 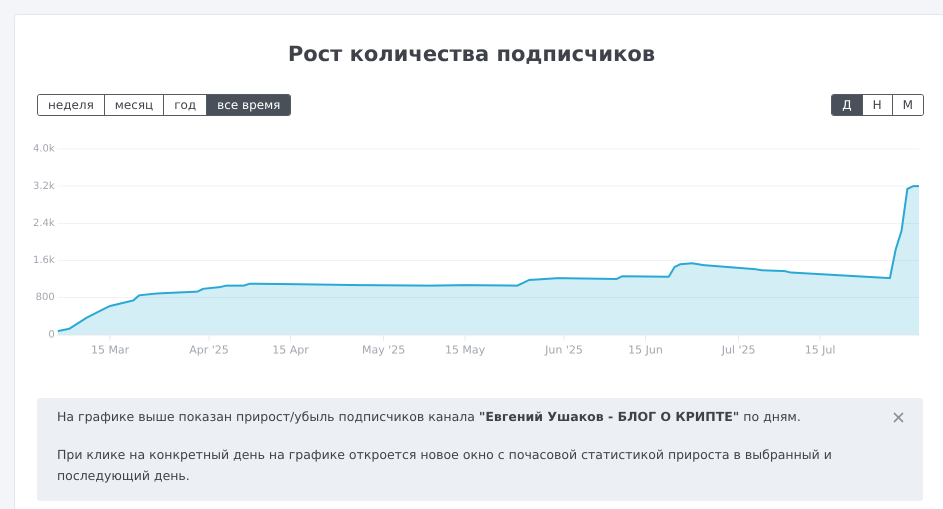 I want to click on text: М, so click(x=907, y=105).